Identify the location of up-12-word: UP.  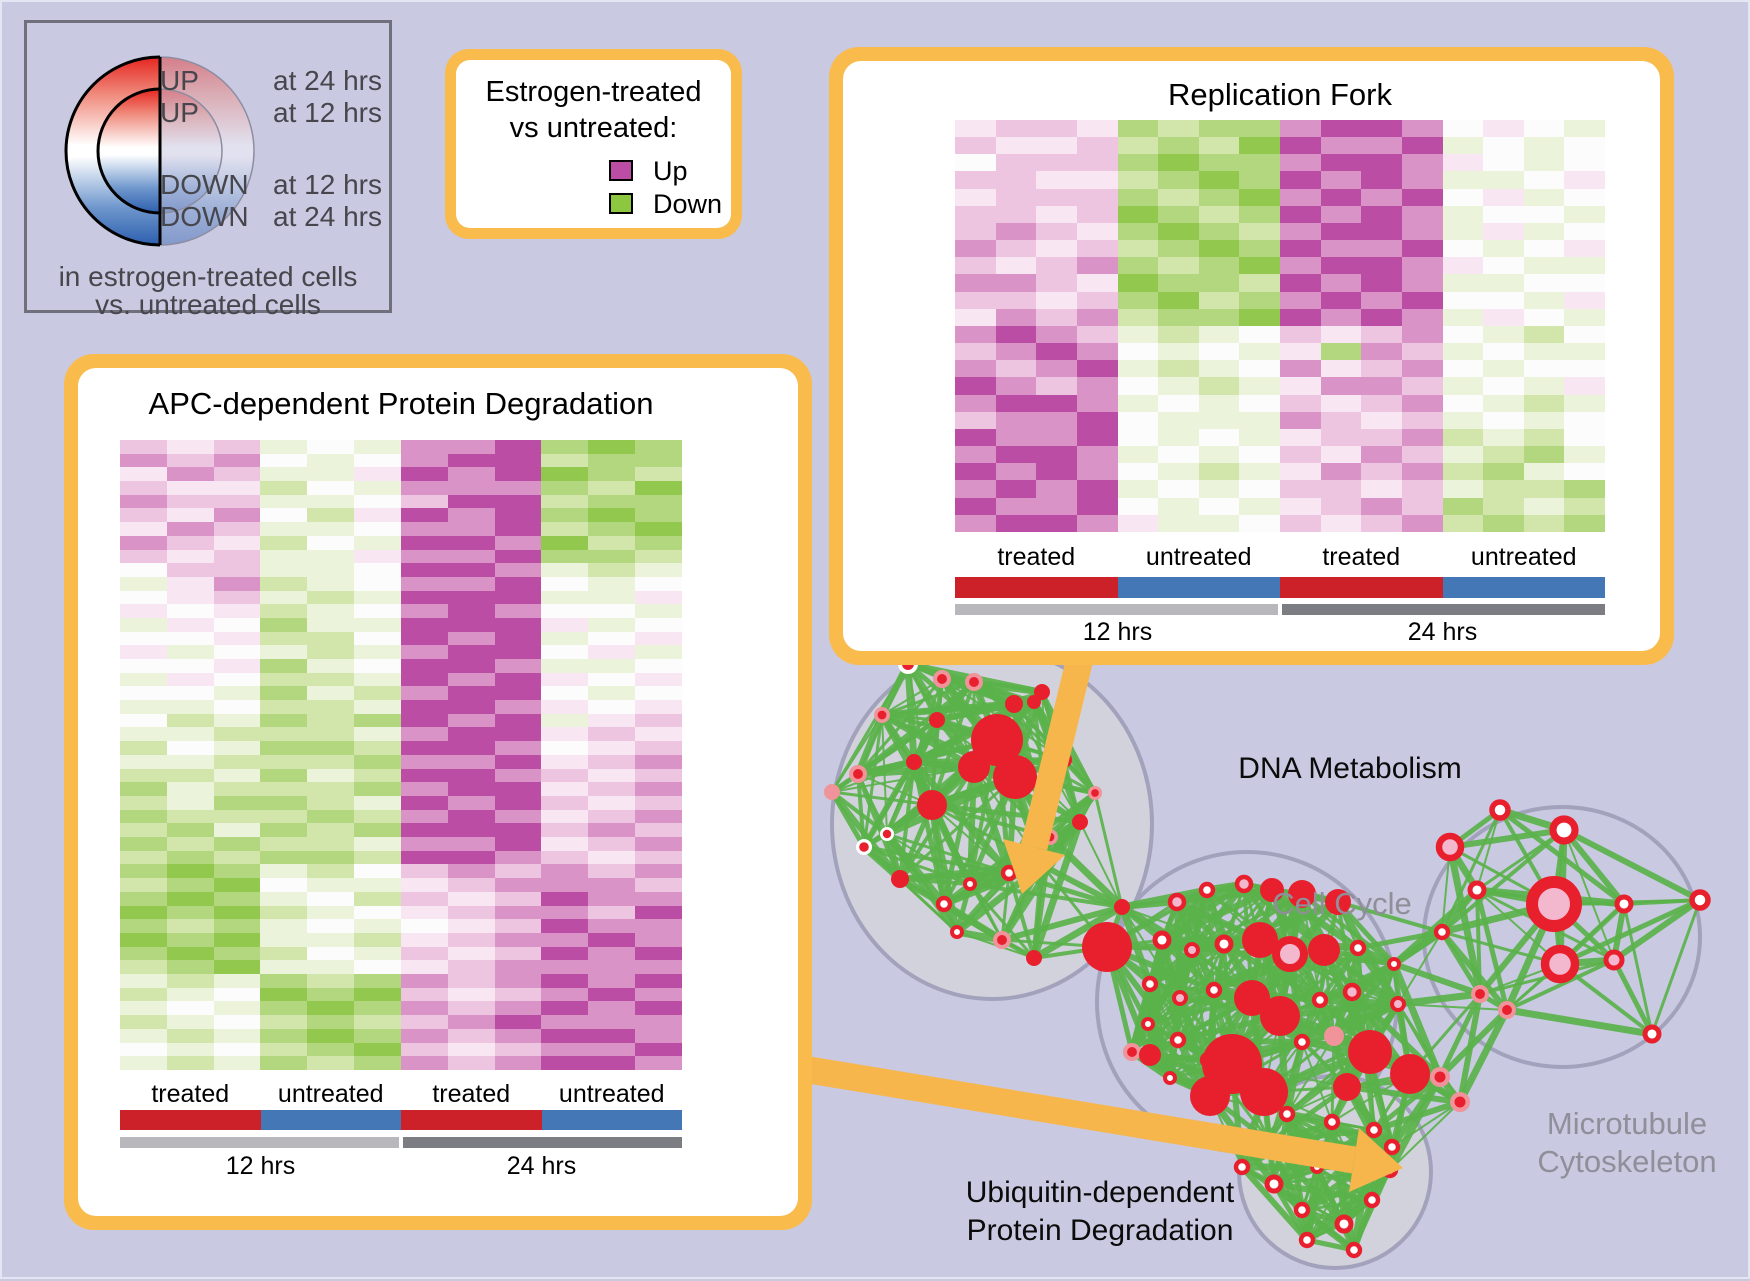
(179, 112).